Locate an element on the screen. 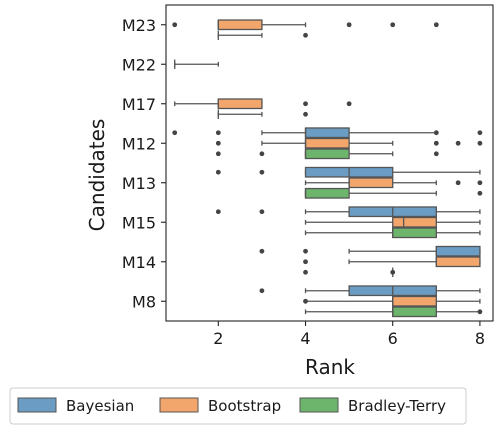  legend-frame is located at coordinates (238, 406).